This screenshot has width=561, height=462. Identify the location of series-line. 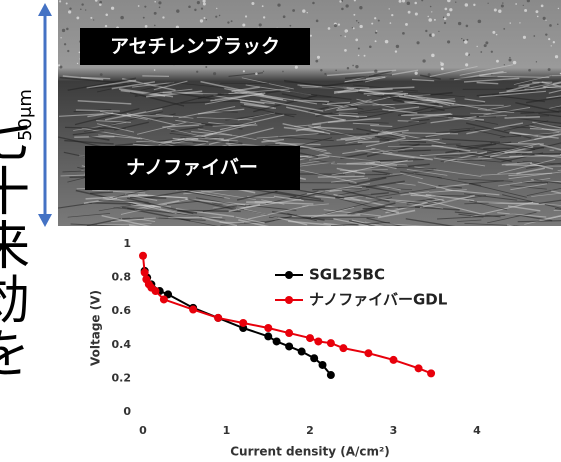
(237, 323).